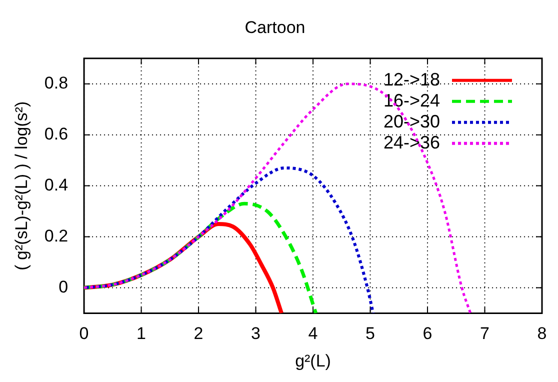  I want to click on x-tick-label: 7, so click(485, 334).